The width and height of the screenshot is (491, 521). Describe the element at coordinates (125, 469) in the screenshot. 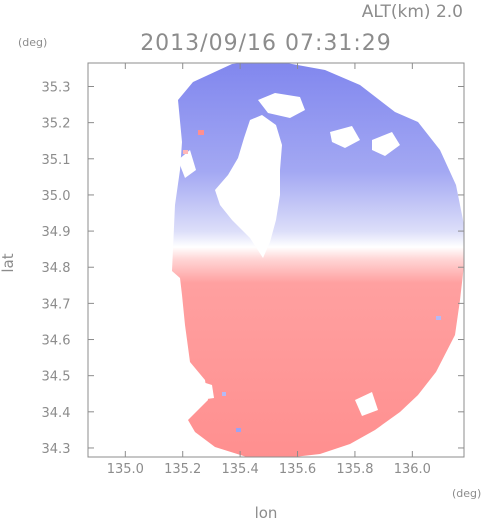

I see `tick-label: 135.0` at that location.